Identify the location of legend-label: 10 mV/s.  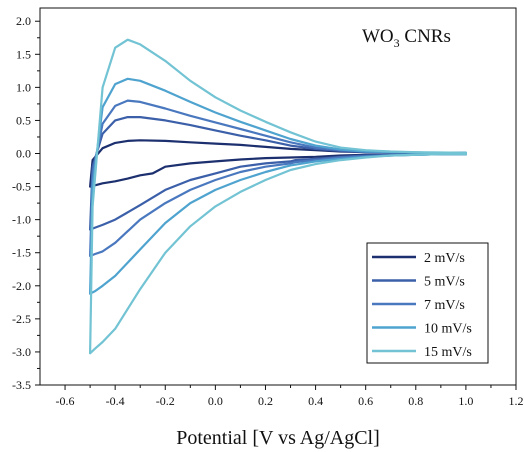
(448, 329).